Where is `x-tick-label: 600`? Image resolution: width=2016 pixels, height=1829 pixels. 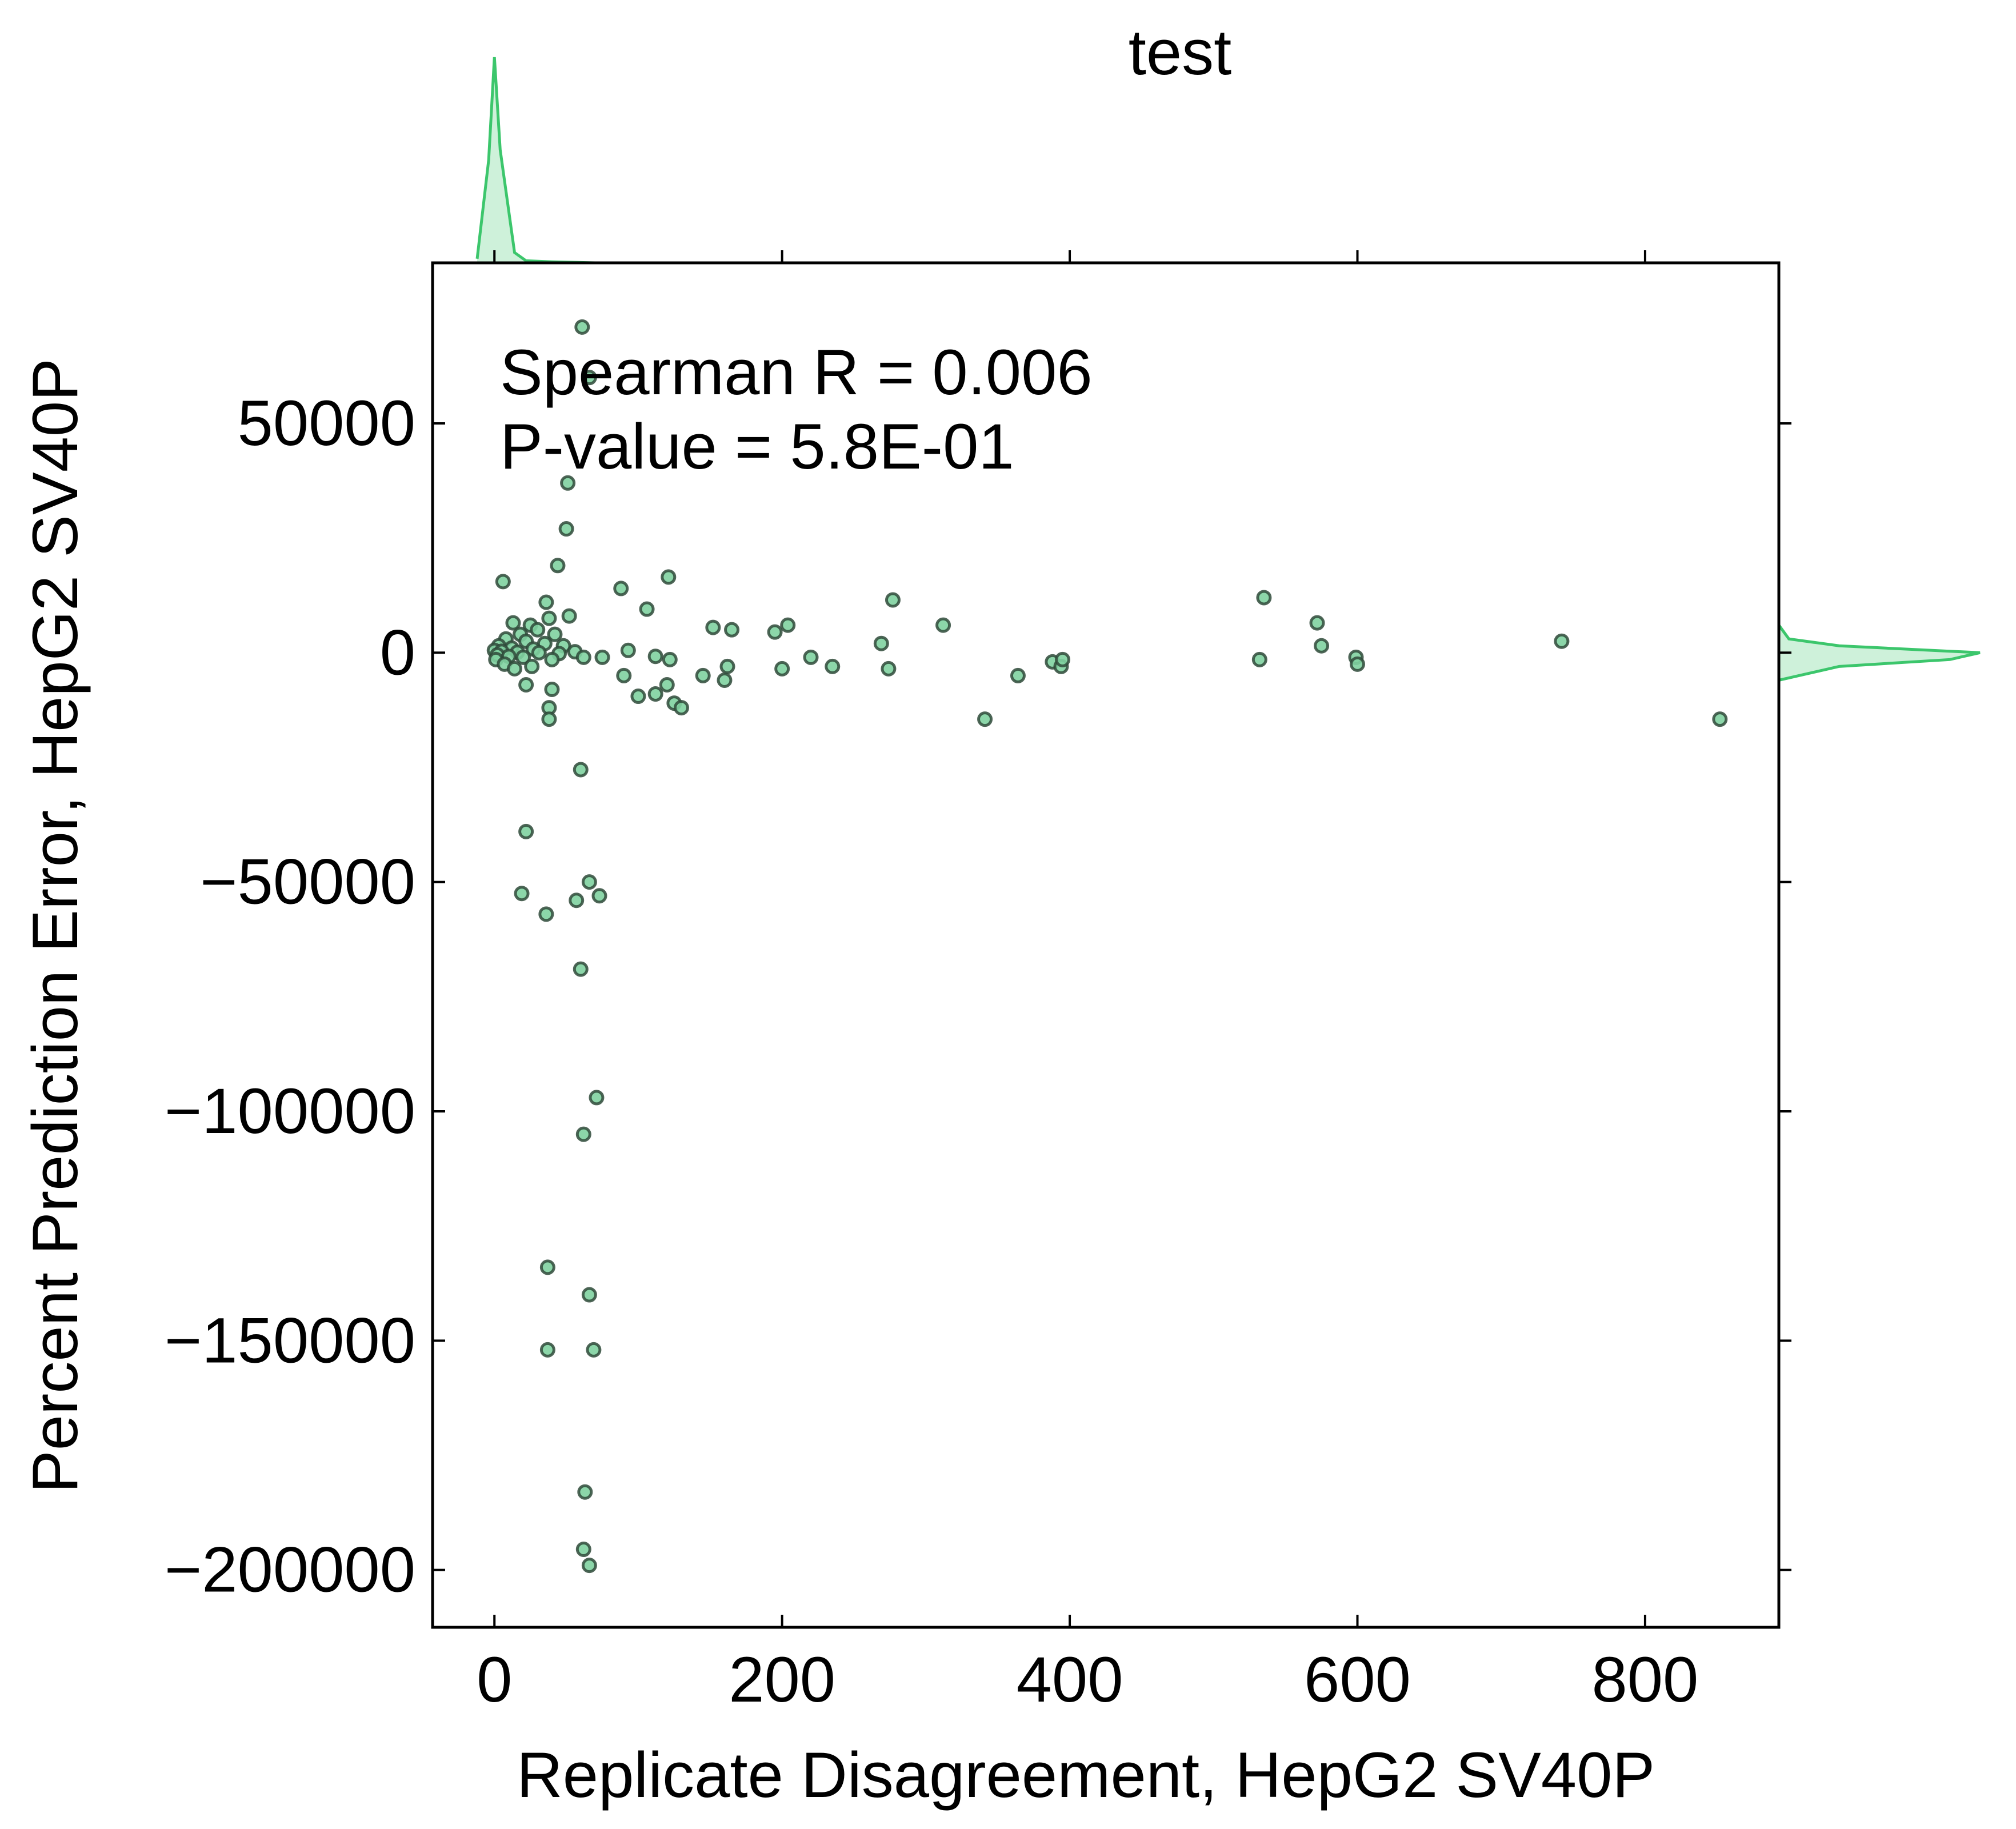 x-tick-label: 600 is located at coordinates (1357, 1679).